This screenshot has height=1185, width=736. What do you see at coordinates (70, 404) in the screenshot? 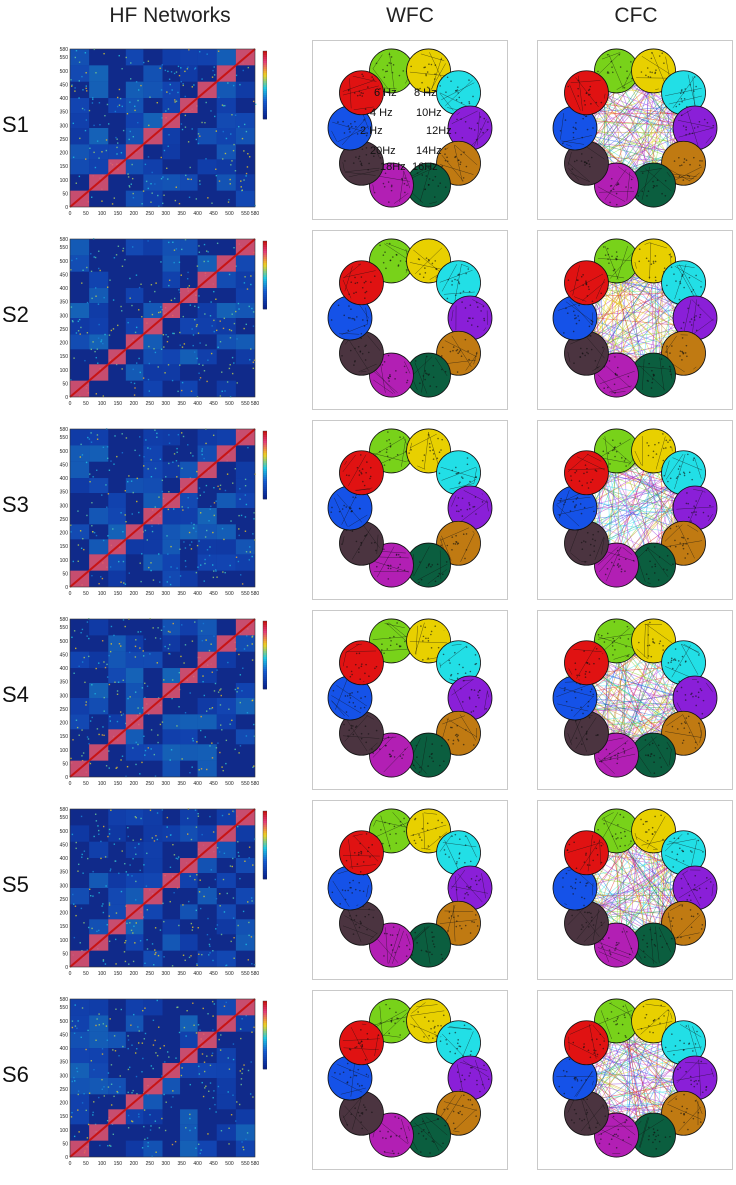
I see `x-tick-label: 0` at bounding box center [70, 404].